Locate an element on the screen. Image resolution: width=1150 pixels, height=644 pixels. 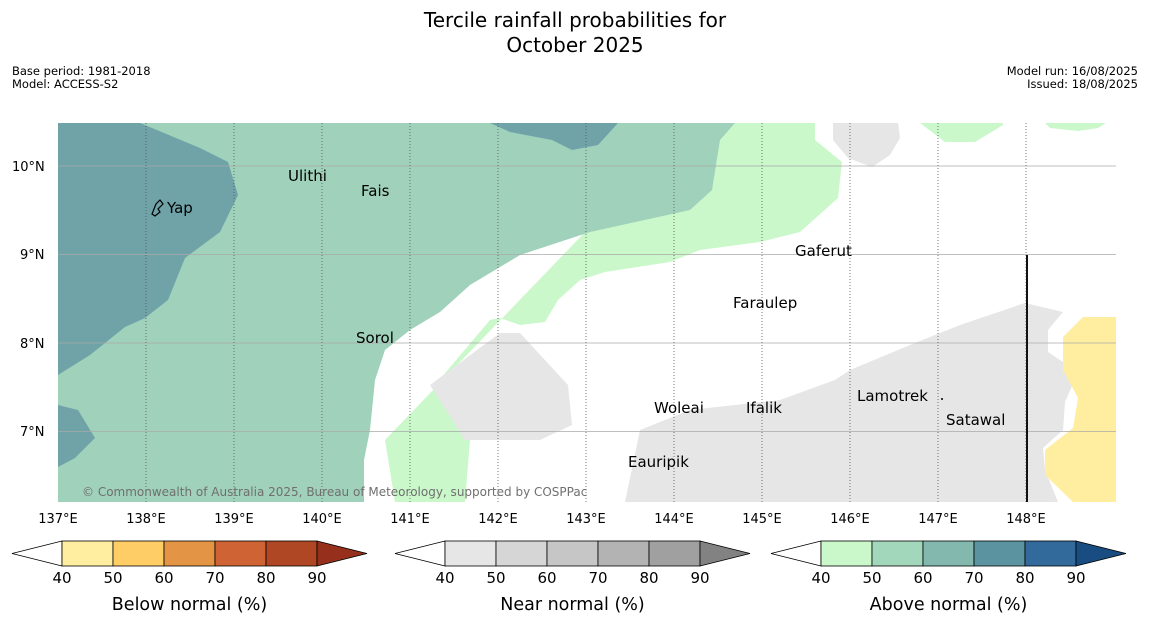
meta-left: Base period: 1981-2018 Model: ACCESS-S2 is located at coordinates (81, 78).